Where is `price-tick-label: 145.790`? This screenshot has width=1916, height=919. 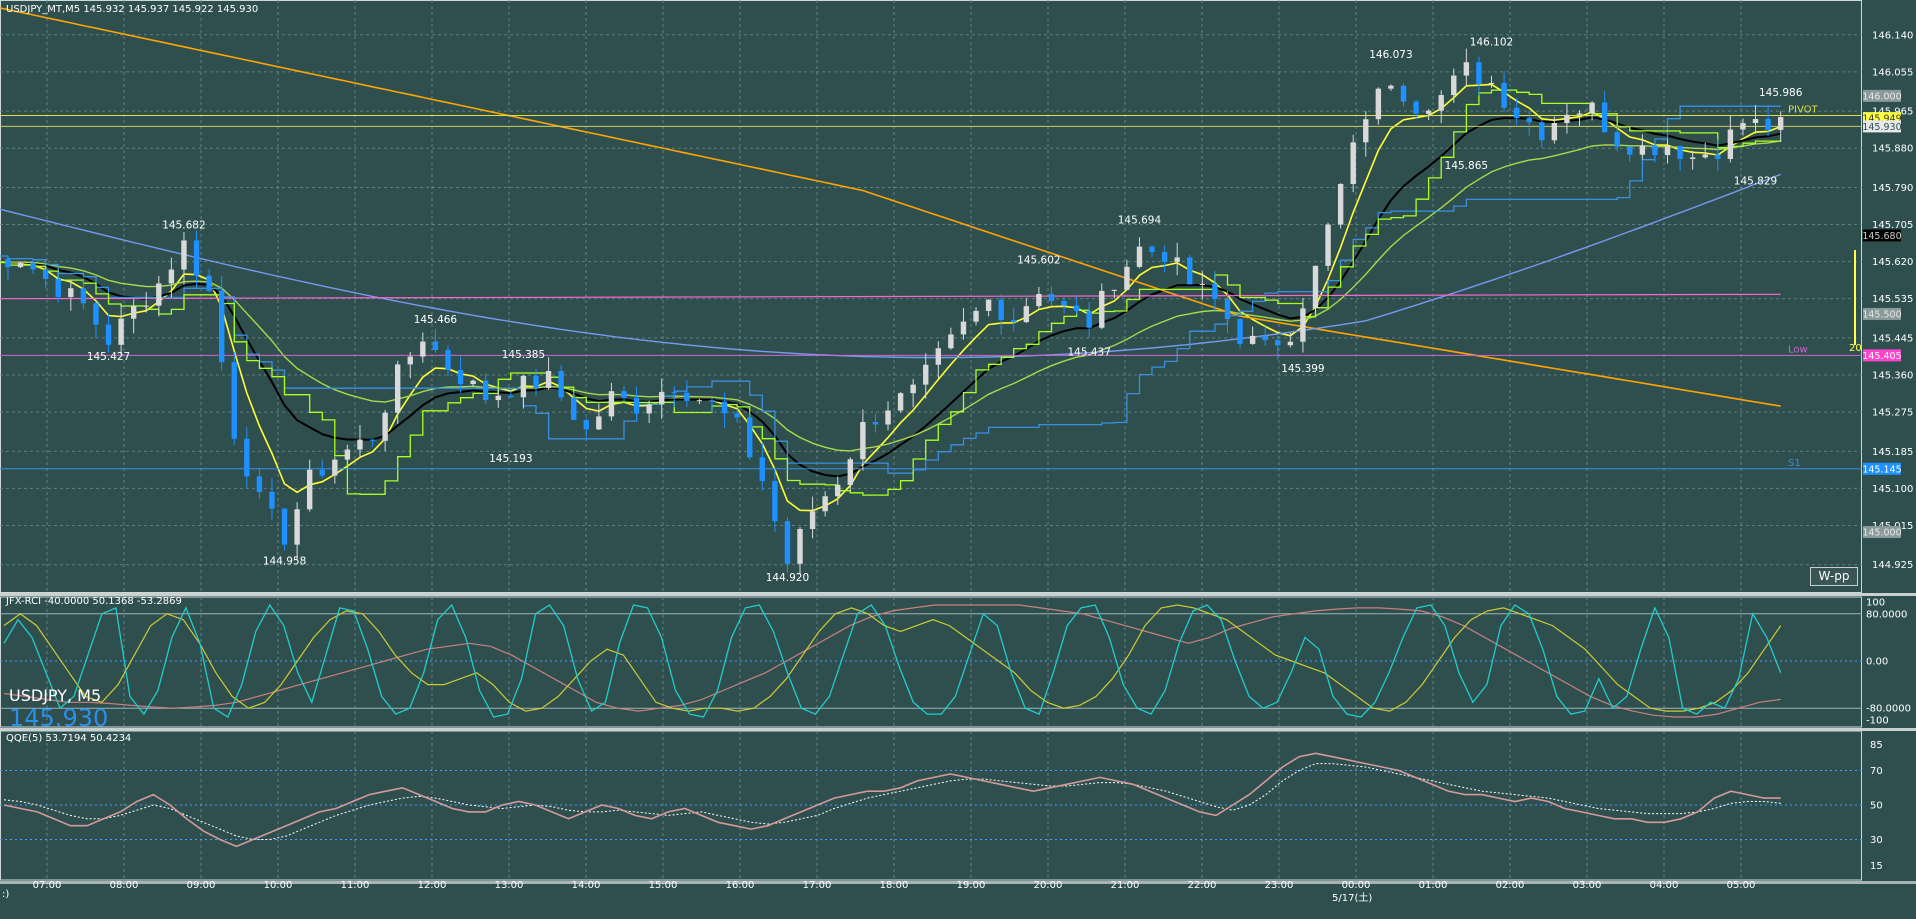 price-tick-label: 145.790 is located at coordinates (1892, 188).